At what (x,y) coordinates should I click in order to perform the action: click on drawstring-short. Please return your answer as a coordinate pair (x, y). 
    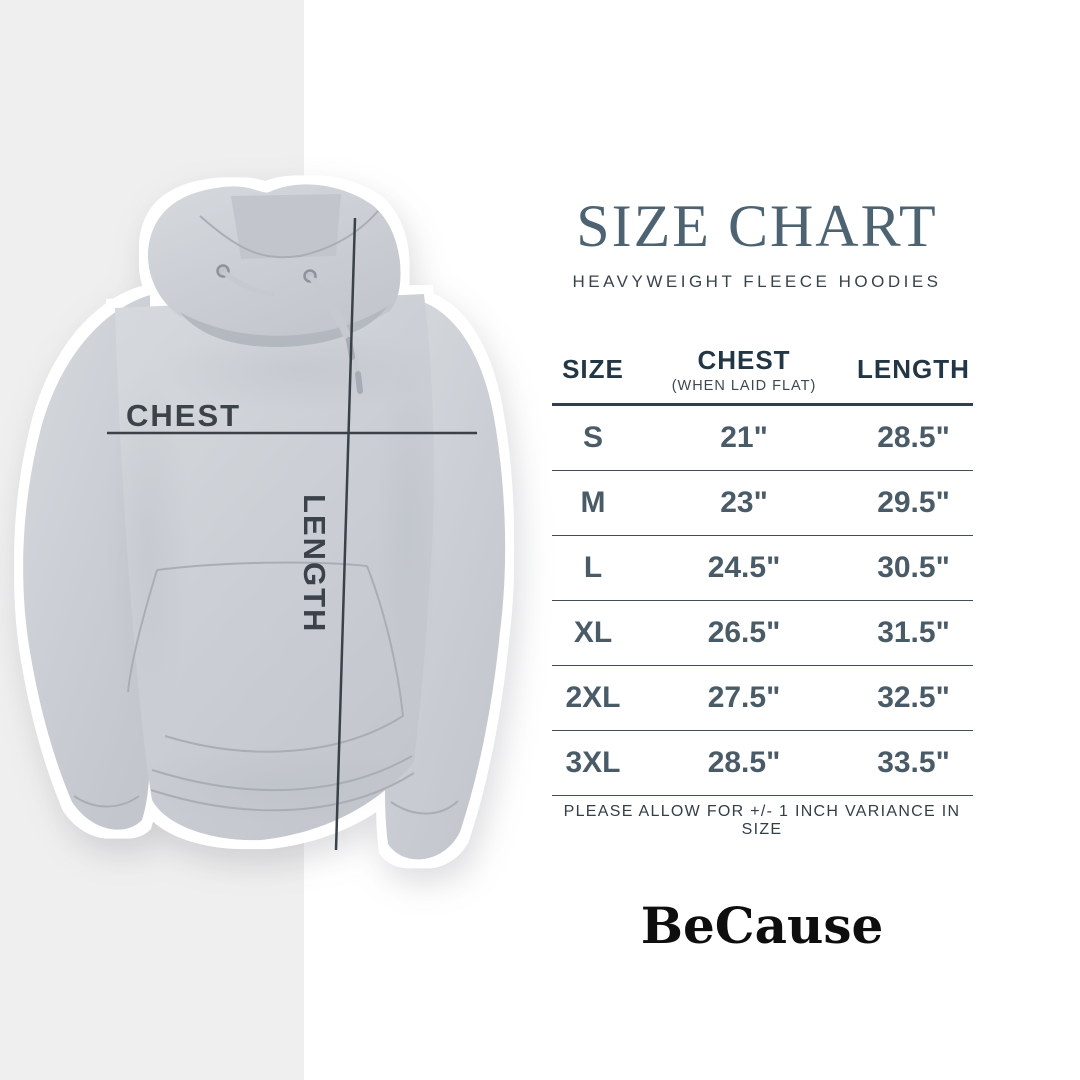
    Looking at the image, I should click on (248, 283).